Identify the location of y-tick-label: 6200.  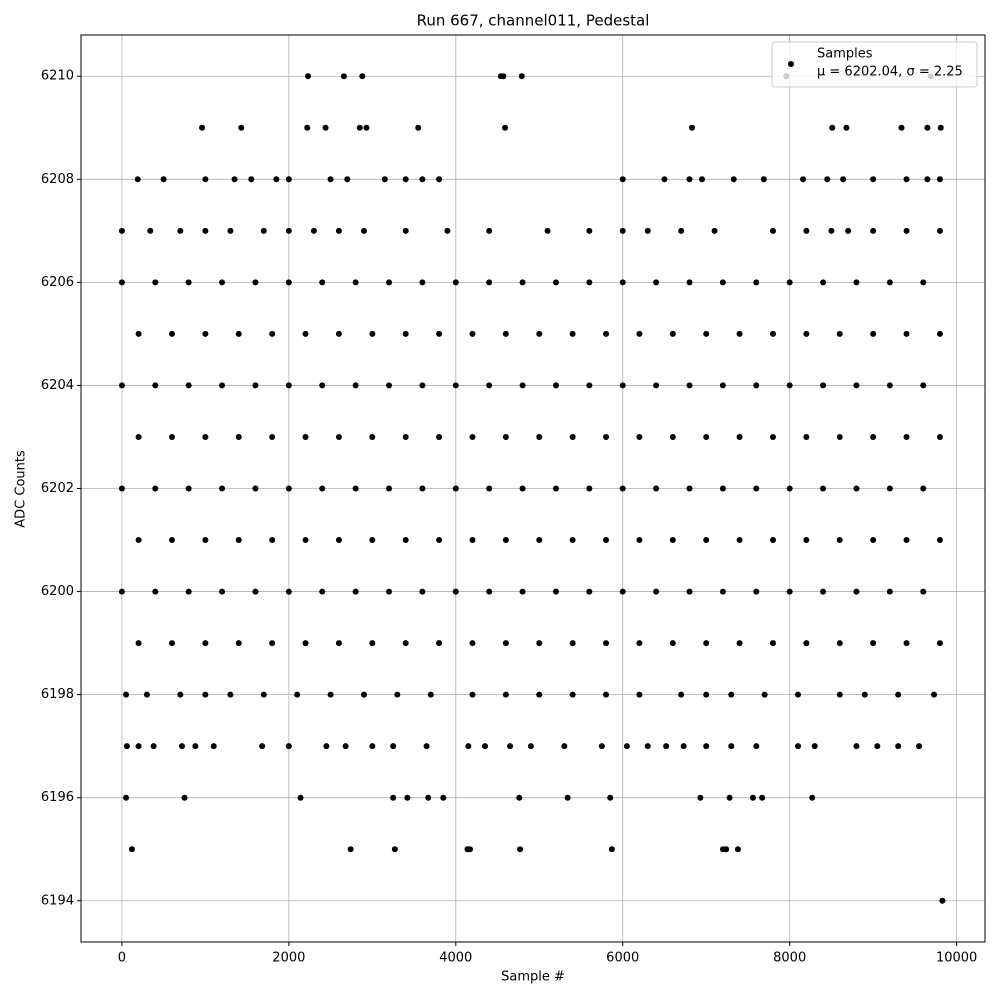
(57, 591).